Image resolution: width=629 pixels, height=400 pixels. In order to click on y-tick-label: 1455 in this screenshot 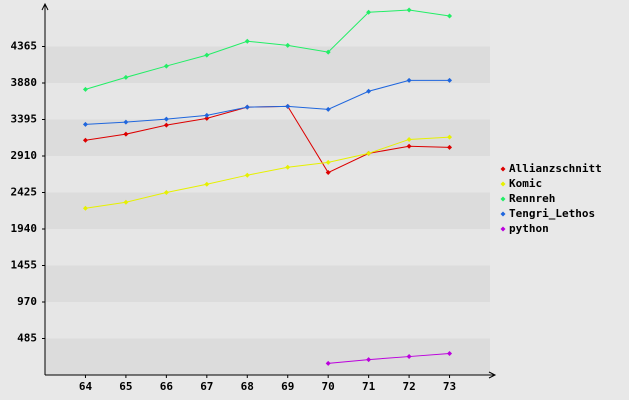, I will do `click(24, 265)`.